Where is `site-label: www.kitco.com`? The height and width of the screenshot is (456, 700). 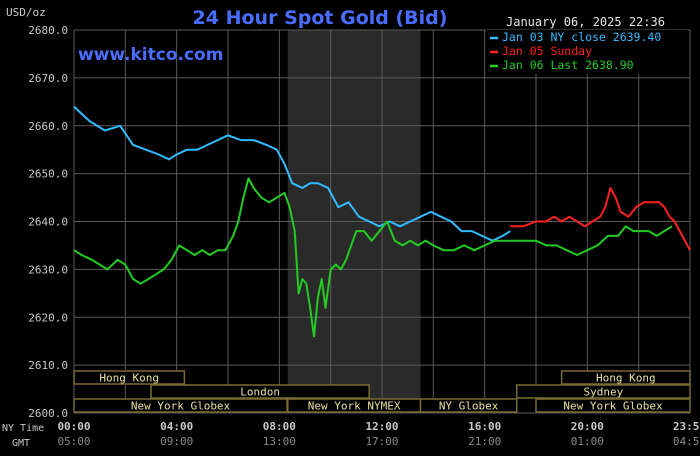 site-label: www.kitco.com is located at coordinates (150, 55).